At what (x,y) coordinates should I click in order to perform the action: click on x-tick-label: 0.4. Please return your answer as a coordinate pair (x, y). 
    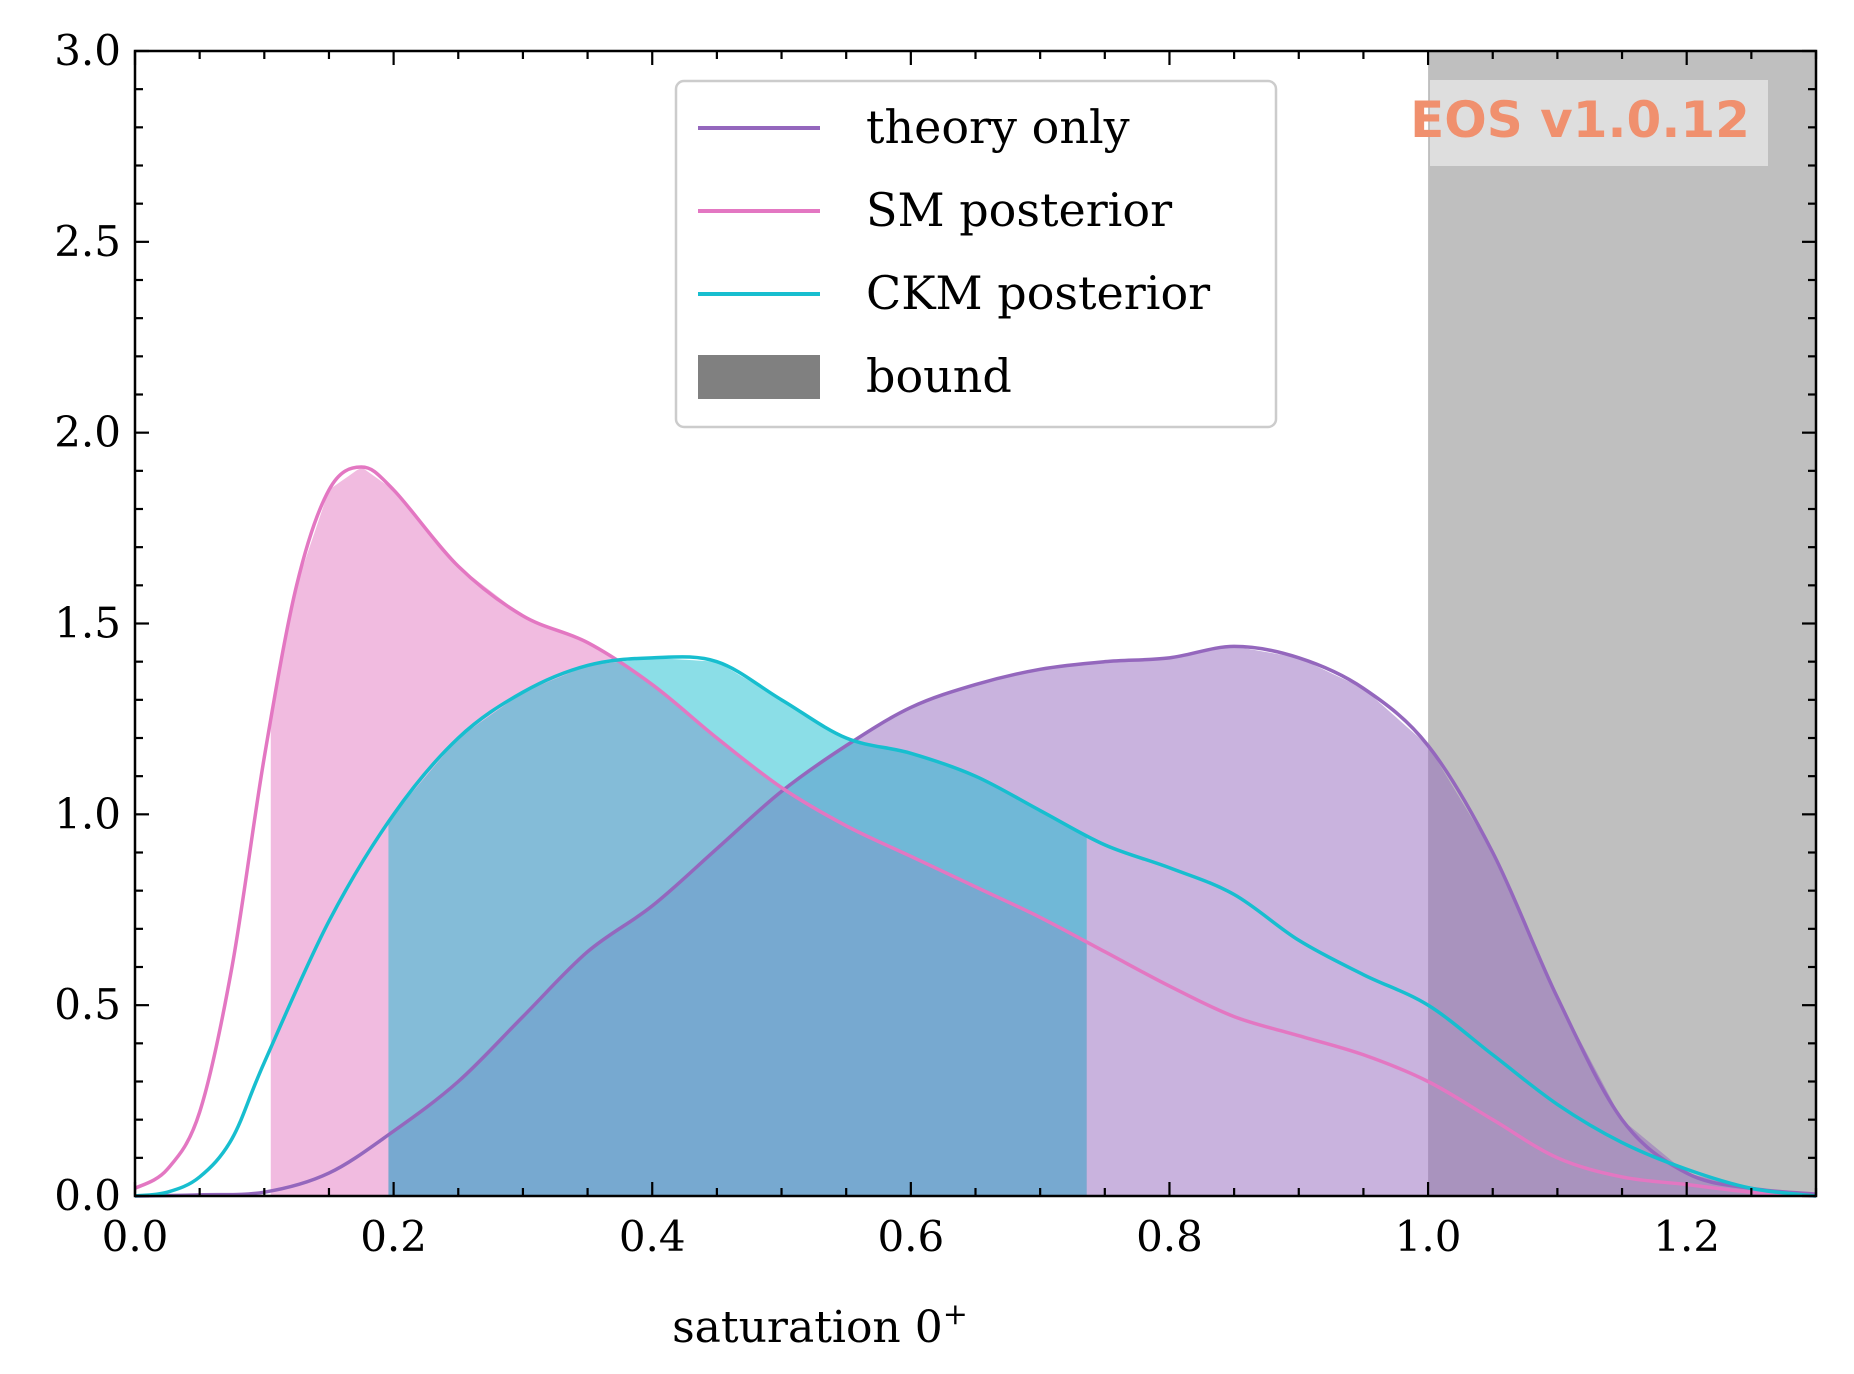
    Looking at the image, I should click on (652, 1236).